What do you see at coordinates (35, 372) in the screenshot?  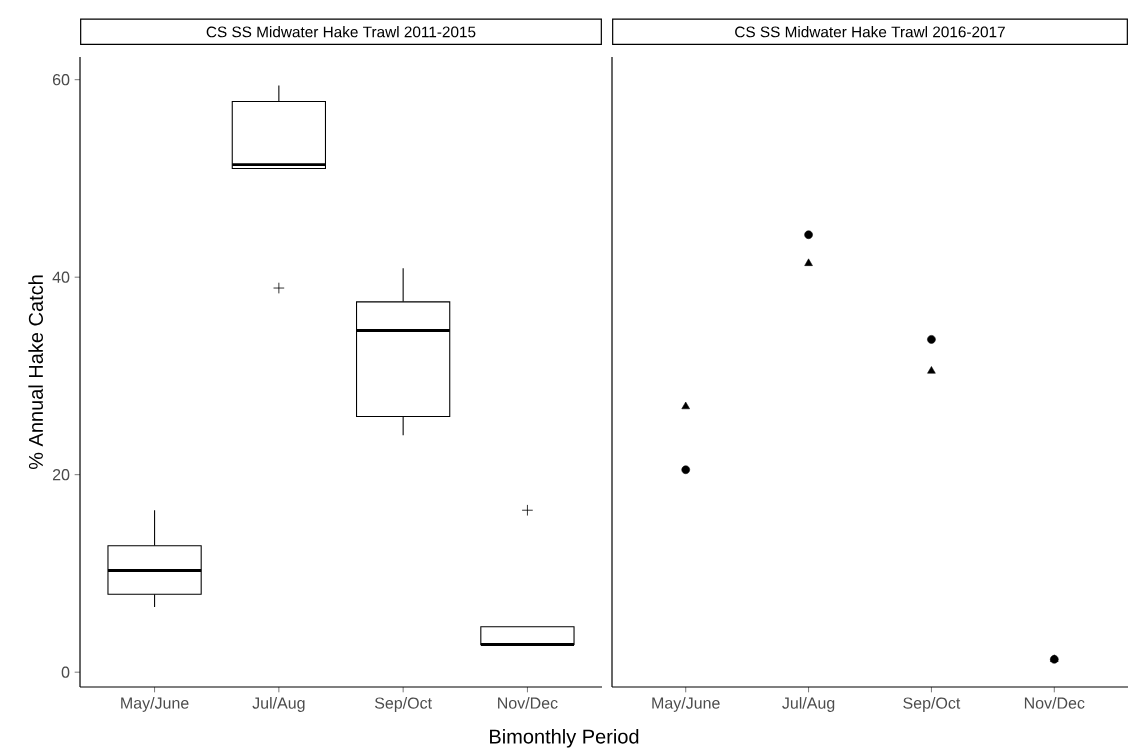 I see `y-axis-title: % Annual Hake Catch` at bounding box center [35, 372].